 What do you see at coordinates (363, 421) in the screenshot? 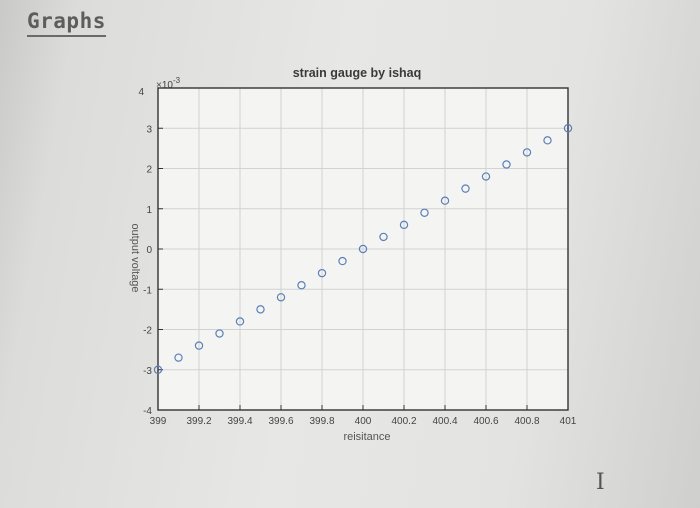
I see `x-tick-label: 400` at bounding box center [363, 421].